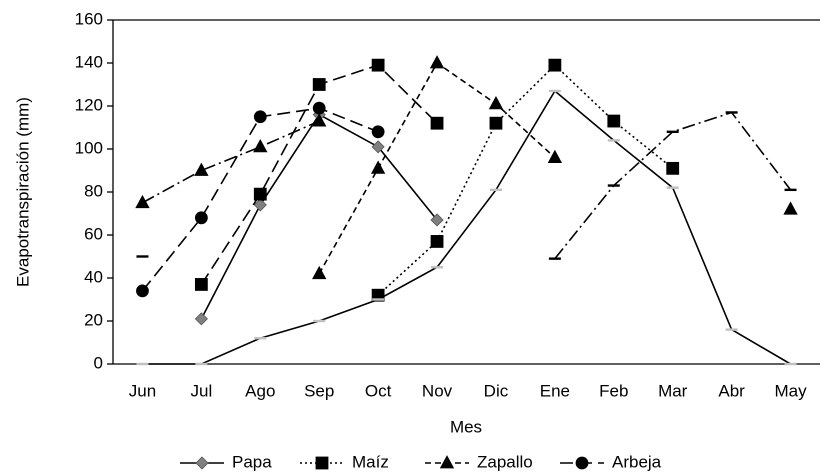  I want to click on y-tick-label: 20, so click(93, 319).